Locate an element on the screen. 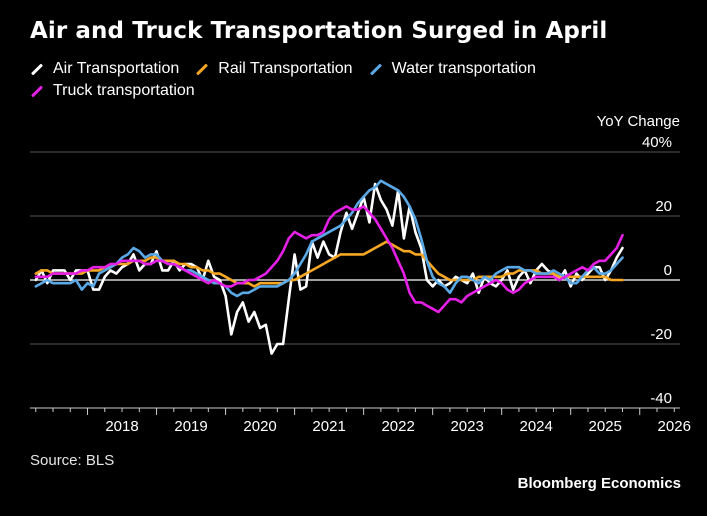 The image size is (707, 516). legend-item-water: Water transportation is located at coordinates (452, 69).